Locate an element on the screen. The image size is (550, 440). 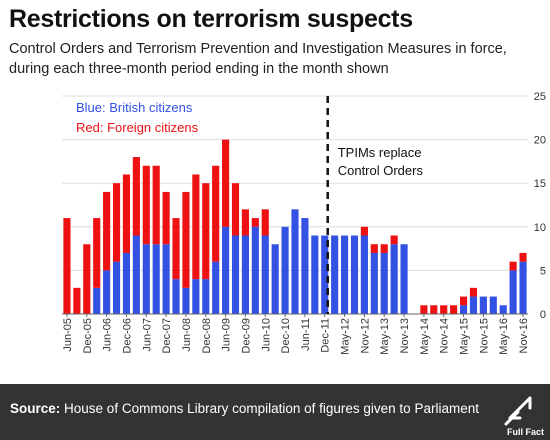
x-tick-label: Nov-14 is located at coordinates (445, 335).